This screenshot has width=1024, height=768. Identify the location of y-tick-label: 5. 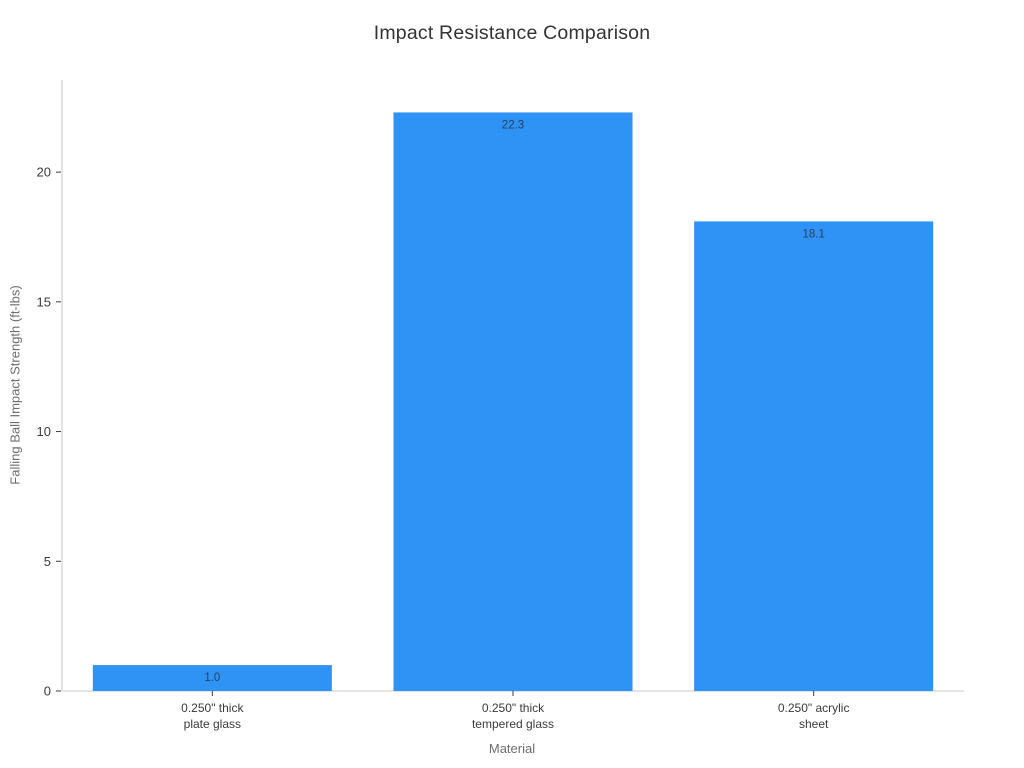
(47, 561).